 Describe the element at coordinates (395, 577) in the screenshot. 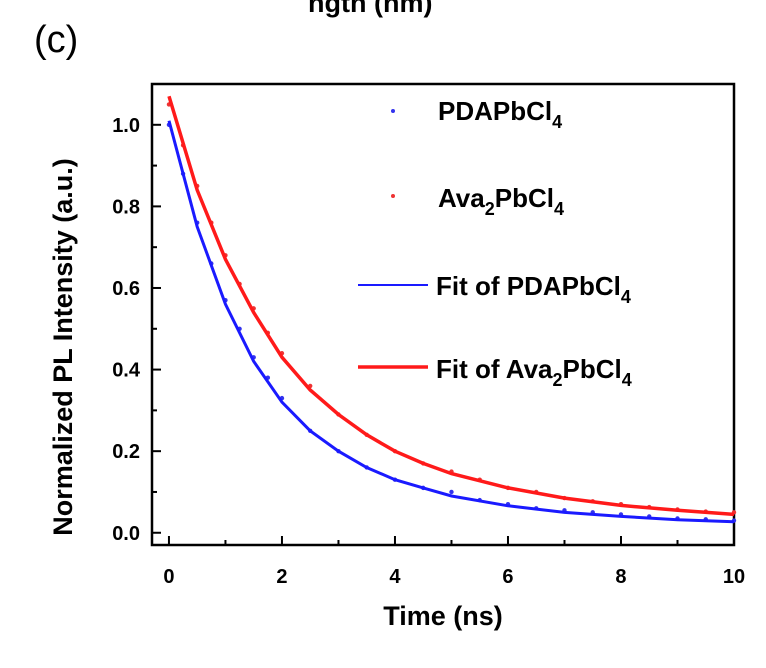

I see `x-tick-label: 4` at that location.